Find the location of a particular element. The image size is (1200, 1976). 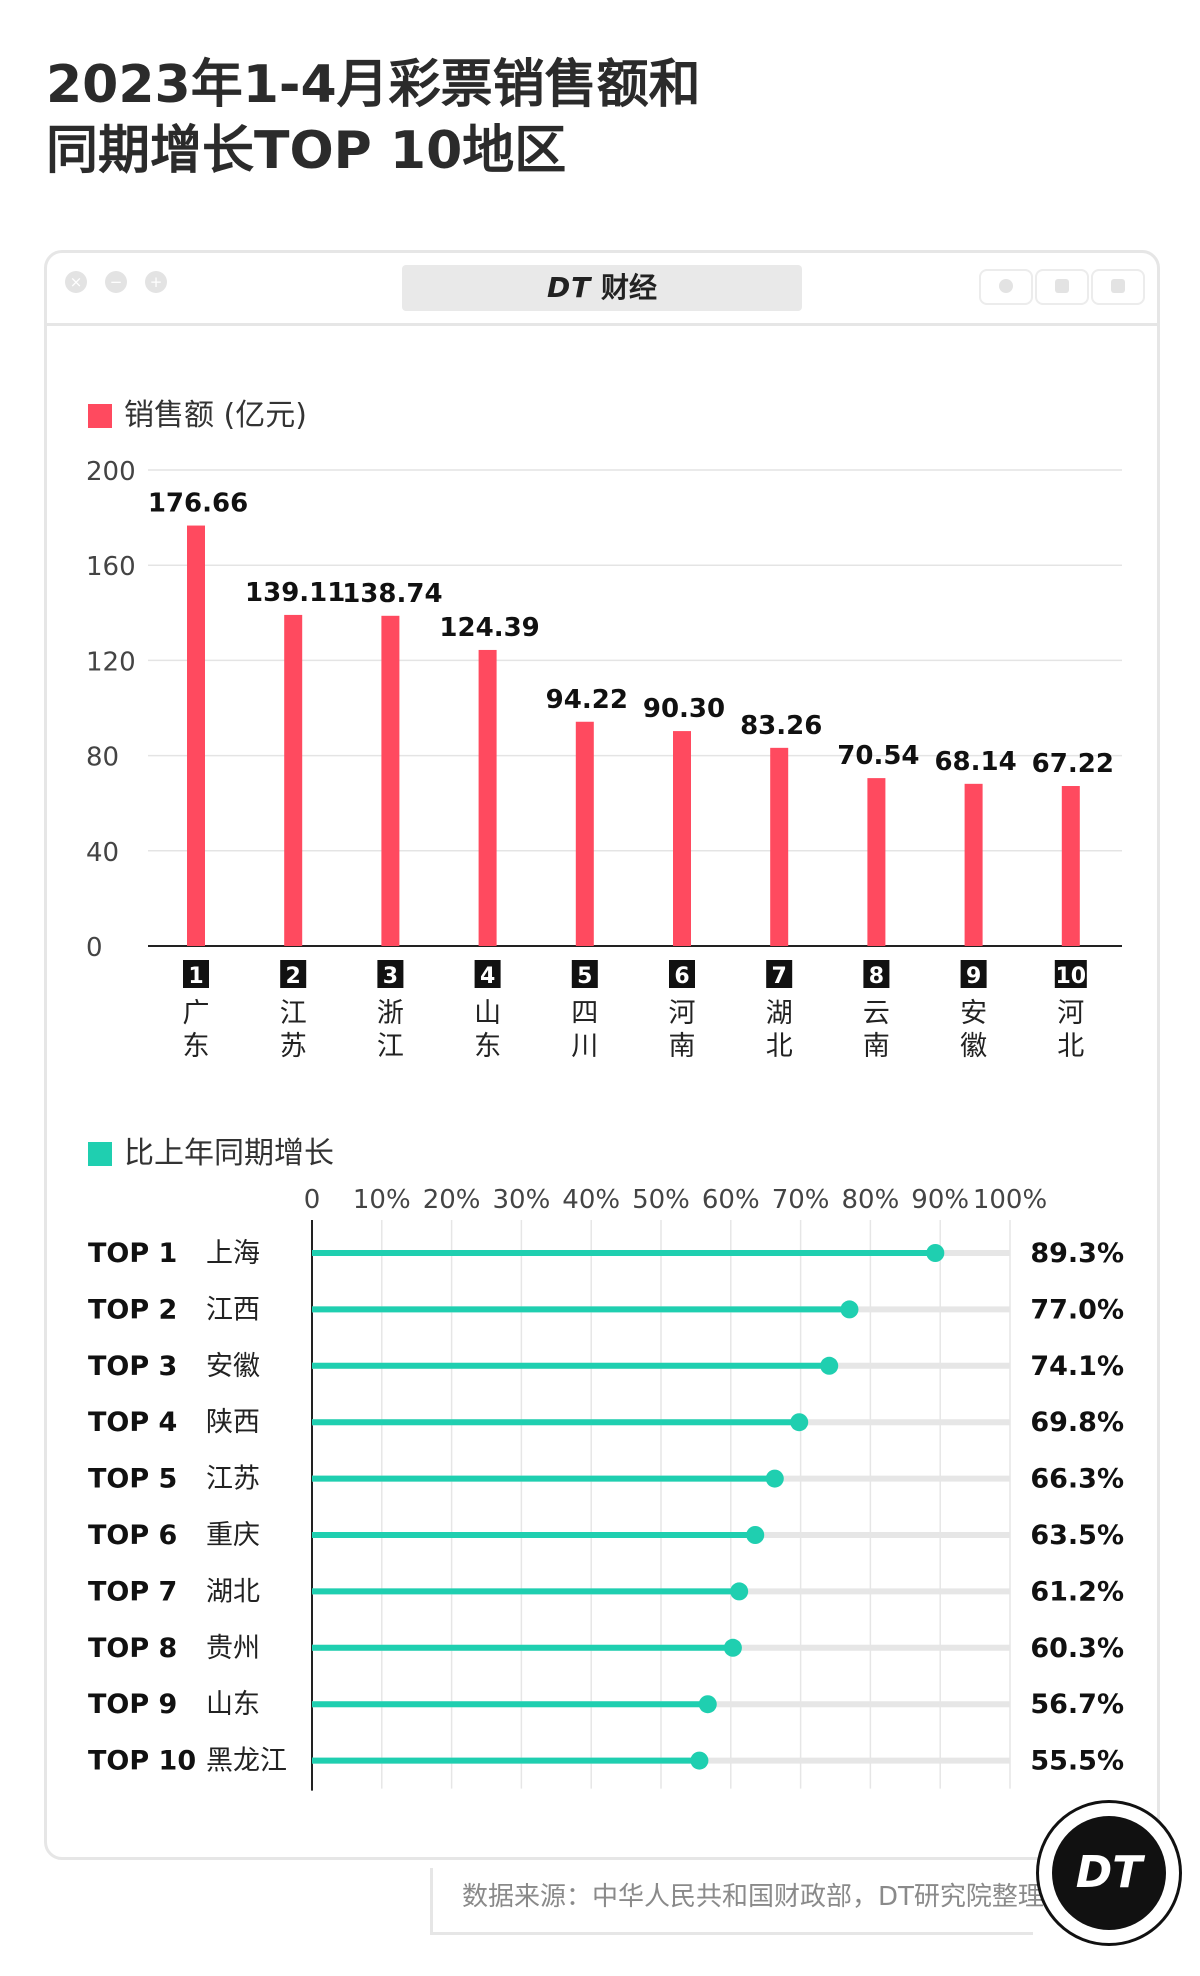

region-label: 贵州 is located at coordinates (233, 1648).